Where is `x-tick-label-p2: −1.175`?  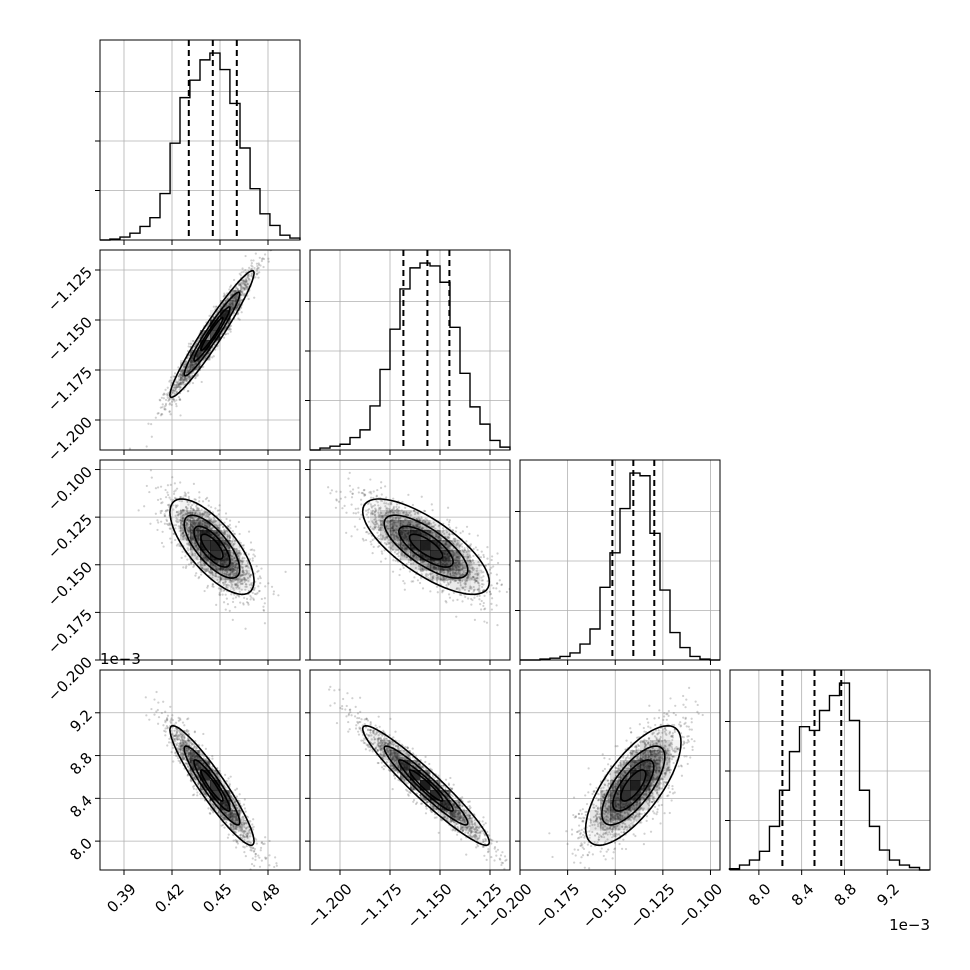 x-tick-label-p2: −1.175 is located at coordinates (380, 906).